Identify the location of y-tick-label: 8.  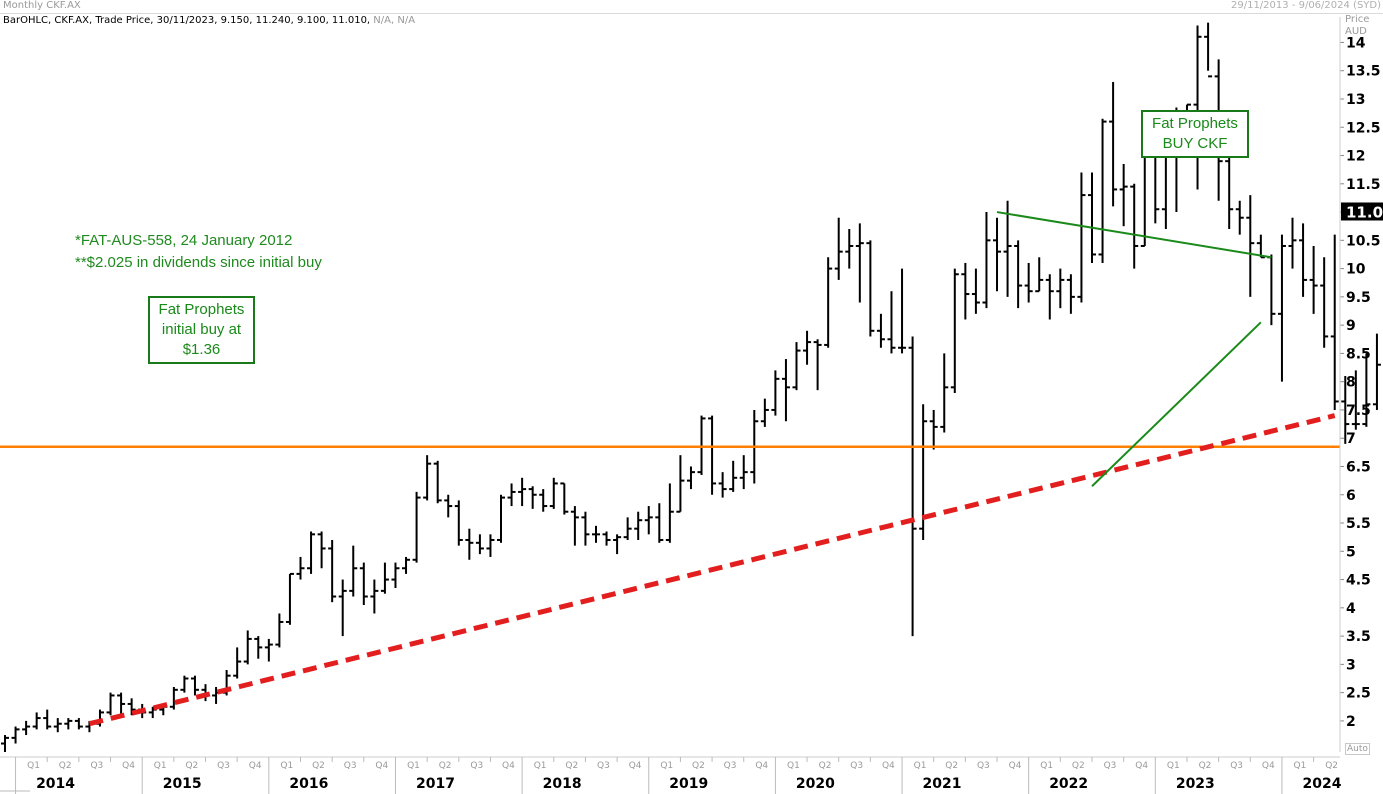
(1351, 383).